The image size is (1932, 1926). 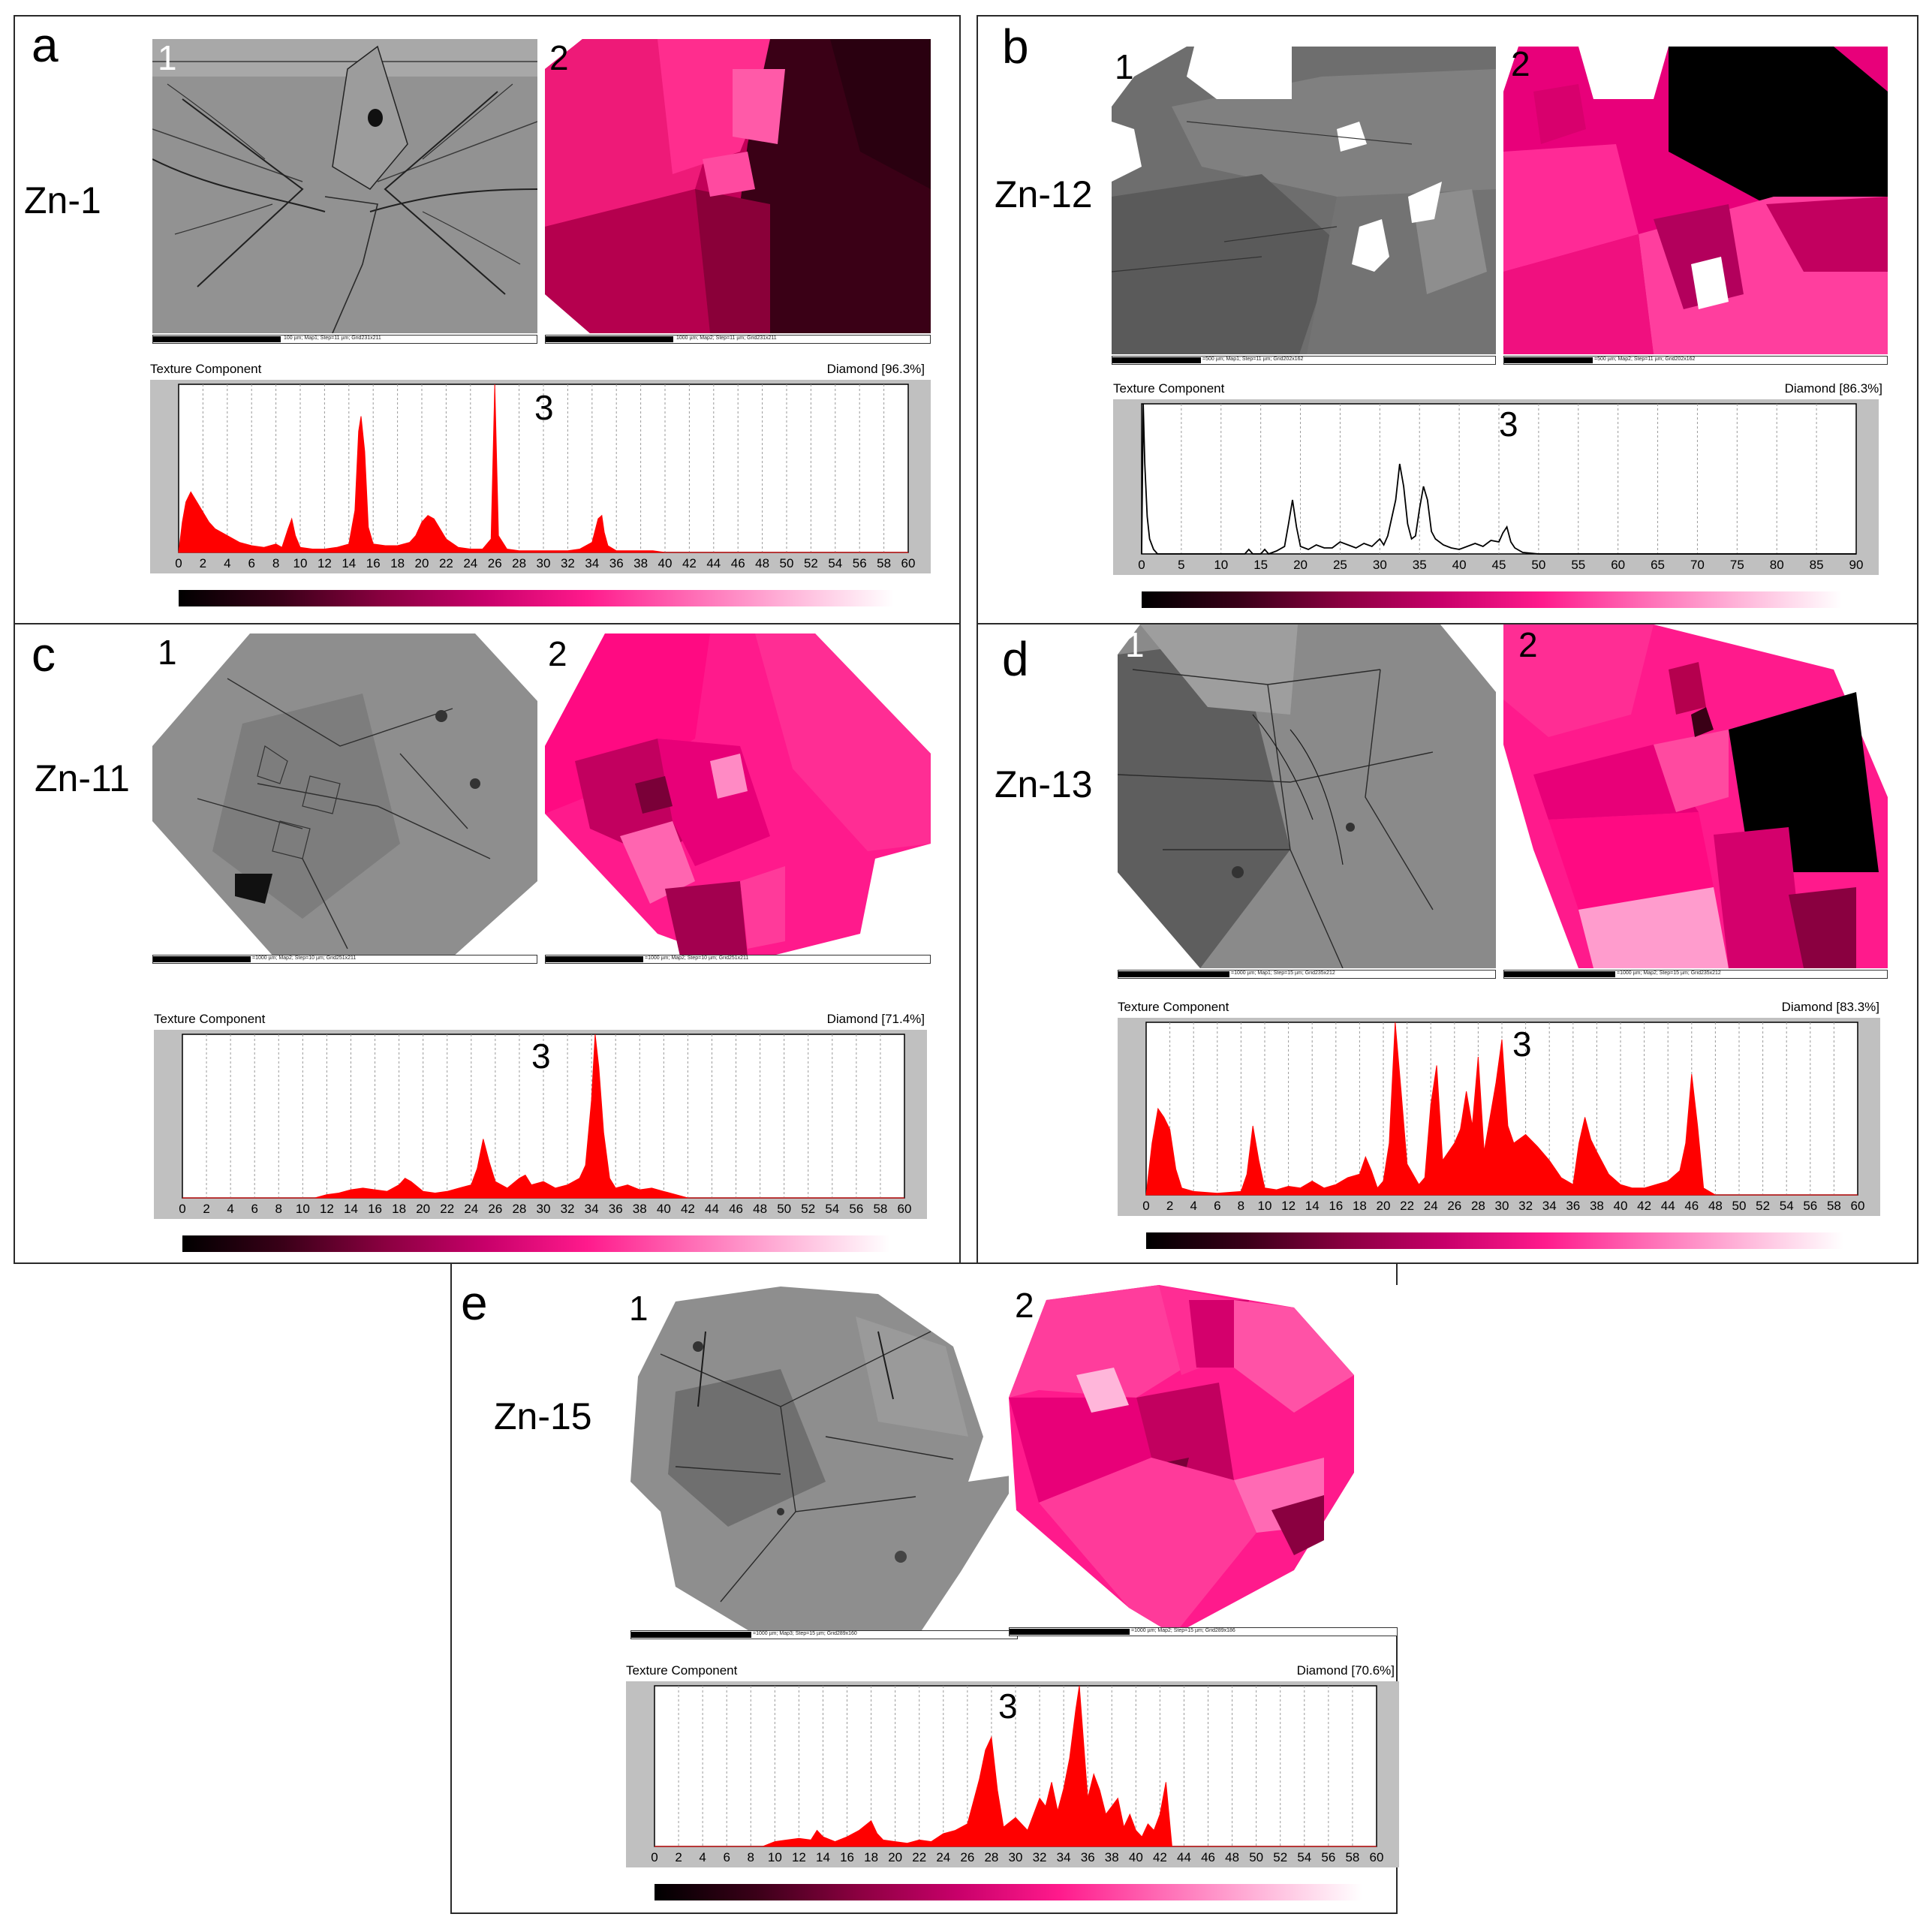 I want to click on scale-bar-text: =500 µm; Map1; Step=11 µm; Grid202x162, so click(x=1253, y=359).